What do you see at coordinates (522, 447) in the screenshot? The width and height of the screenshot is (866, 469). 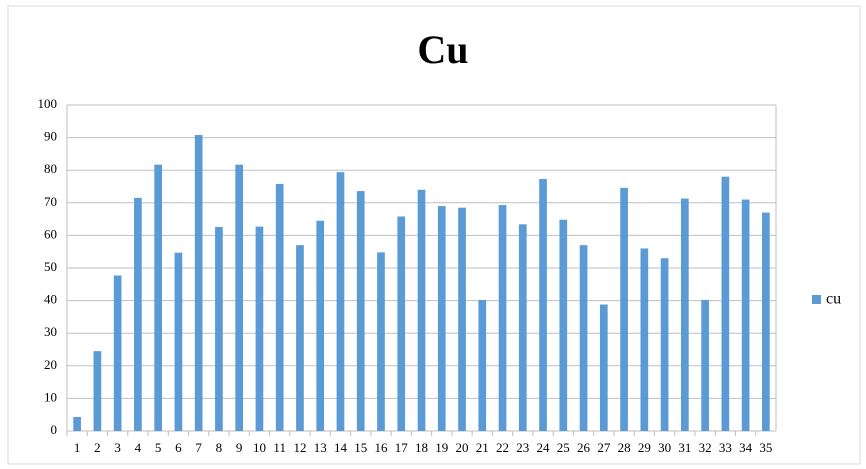 I see `x-tick-label: 23` at bounding box center [522, 447].